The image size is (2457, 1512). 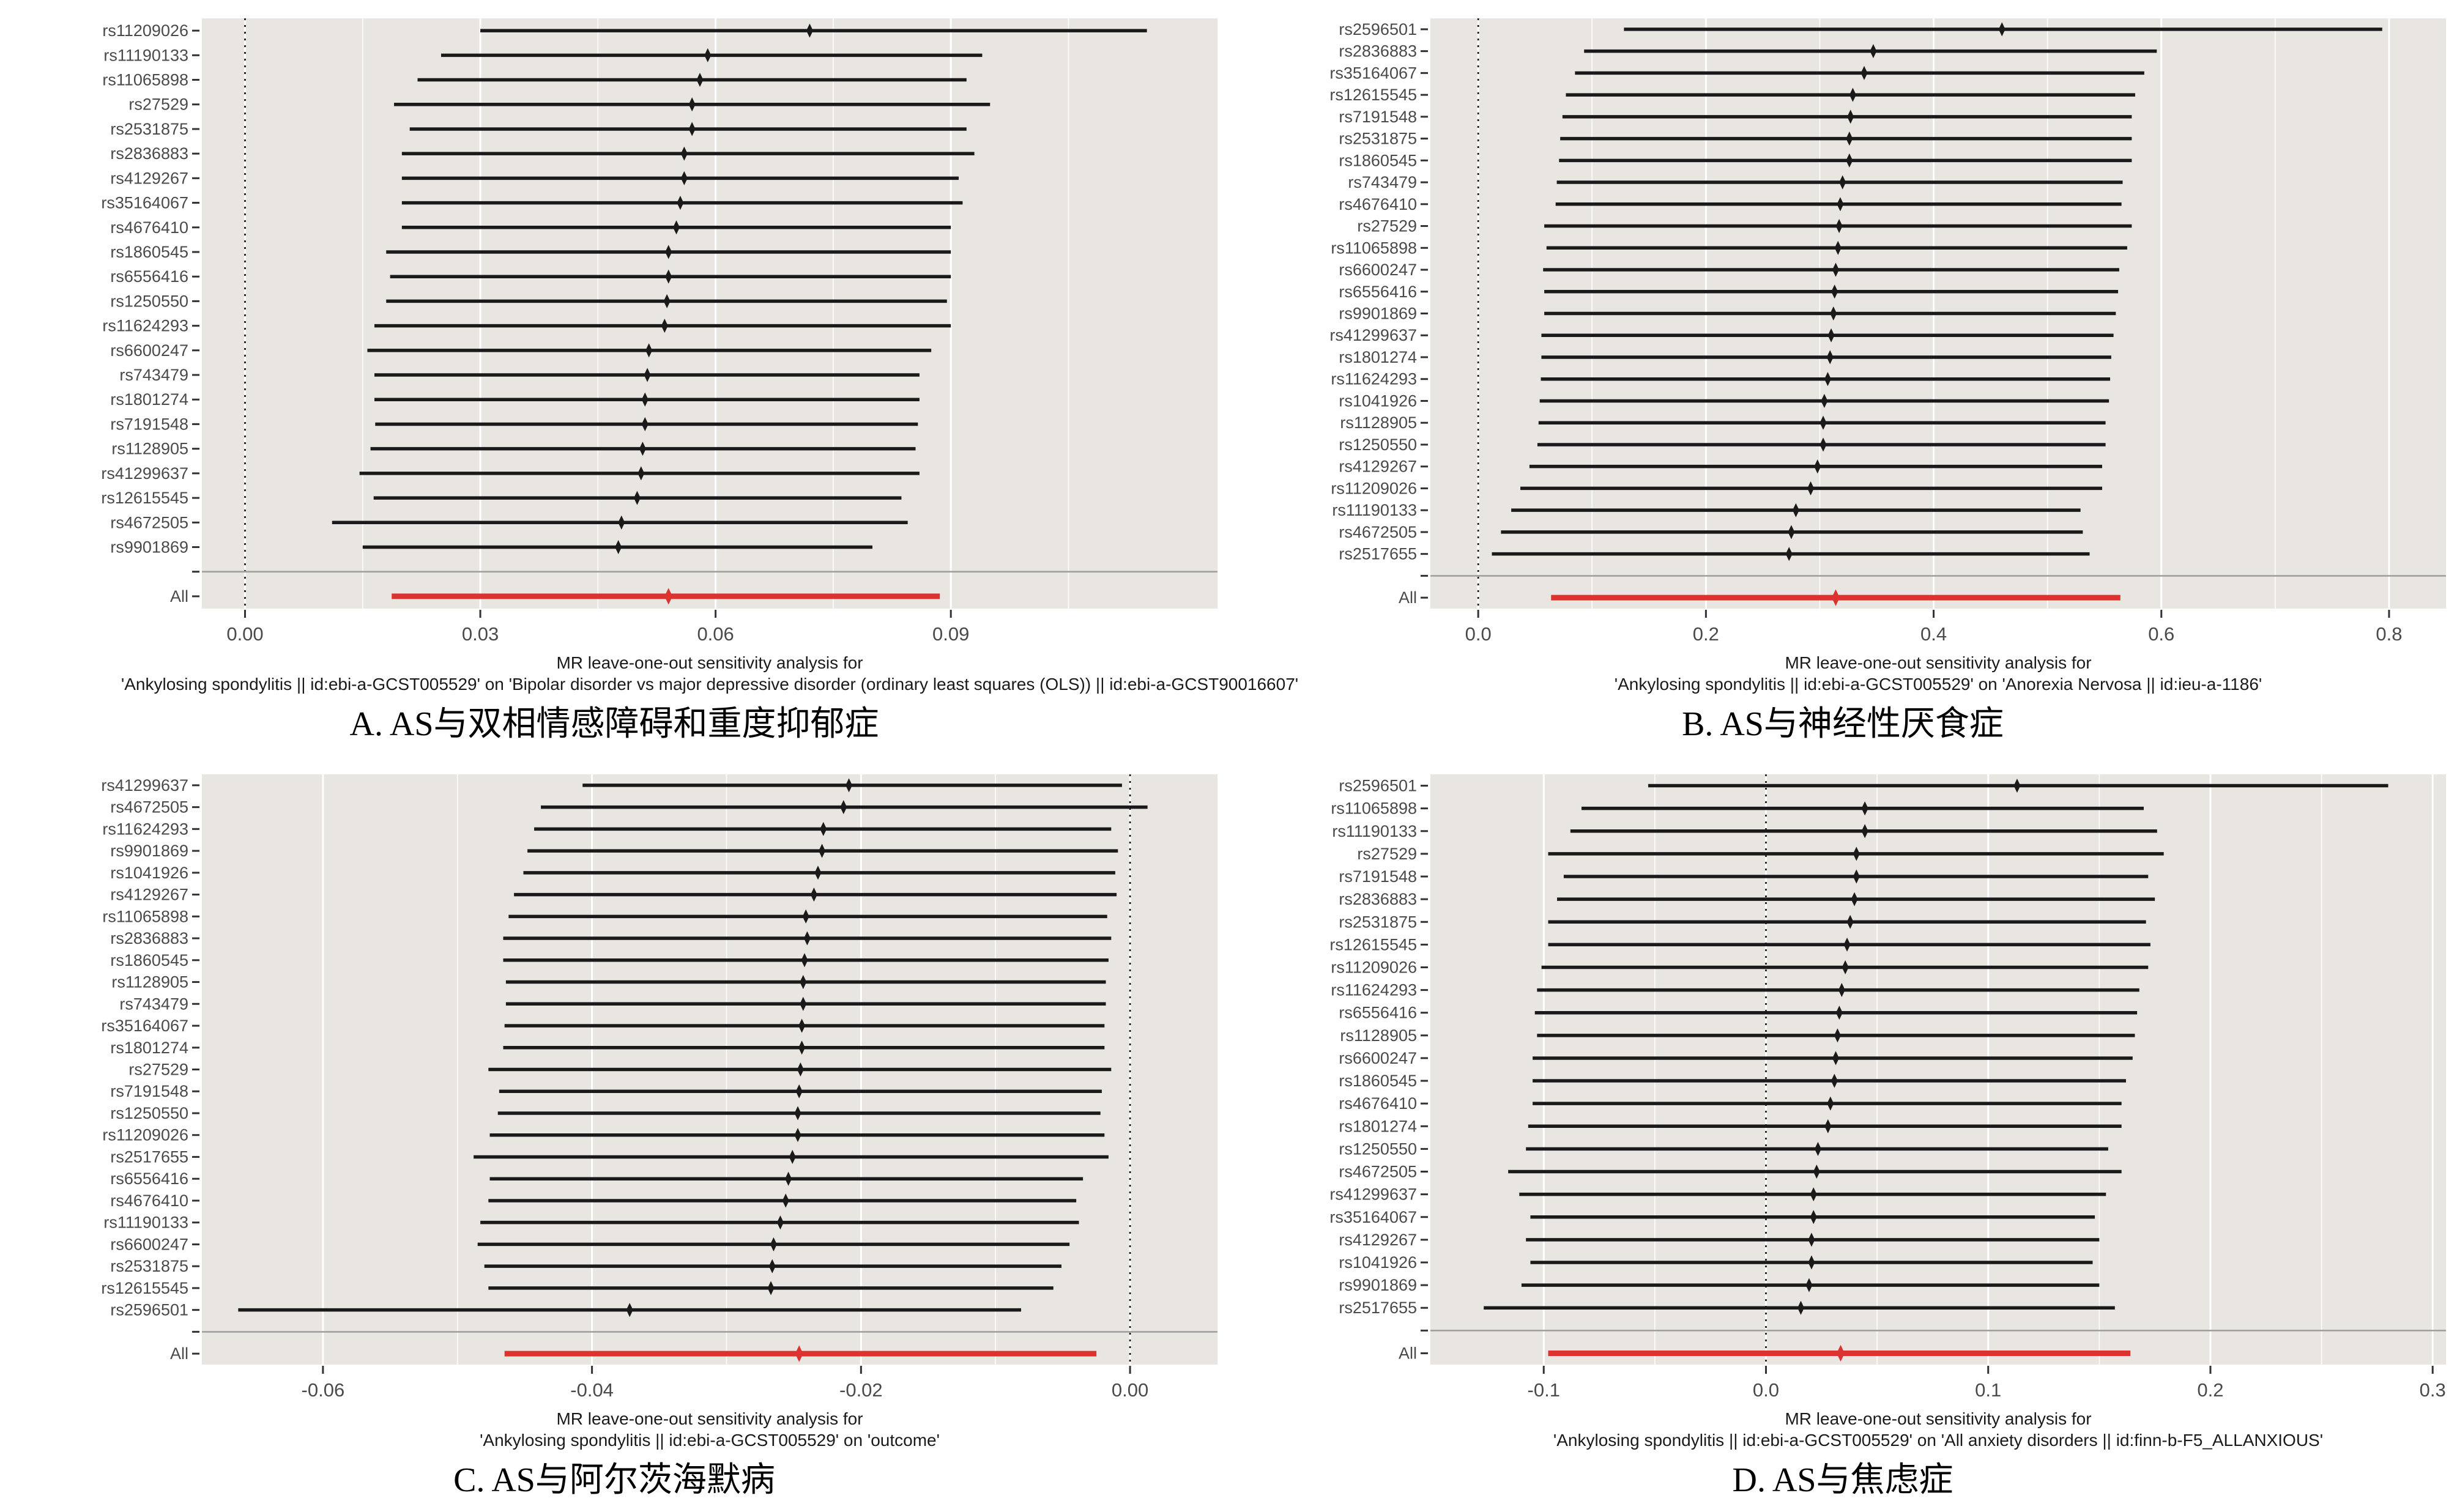 What do you see at coordinates (614, 1480) in the screenshot?
I see `panel-c-title: C. AS与阿尔茨海默病` at bounding box center [614, 1480].